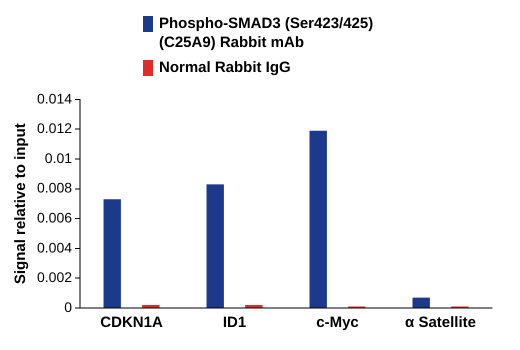 Image resolution: width=520 pixels, height=350 pixels. I want to click on x-tick-label: ID1, so click(234, 323).